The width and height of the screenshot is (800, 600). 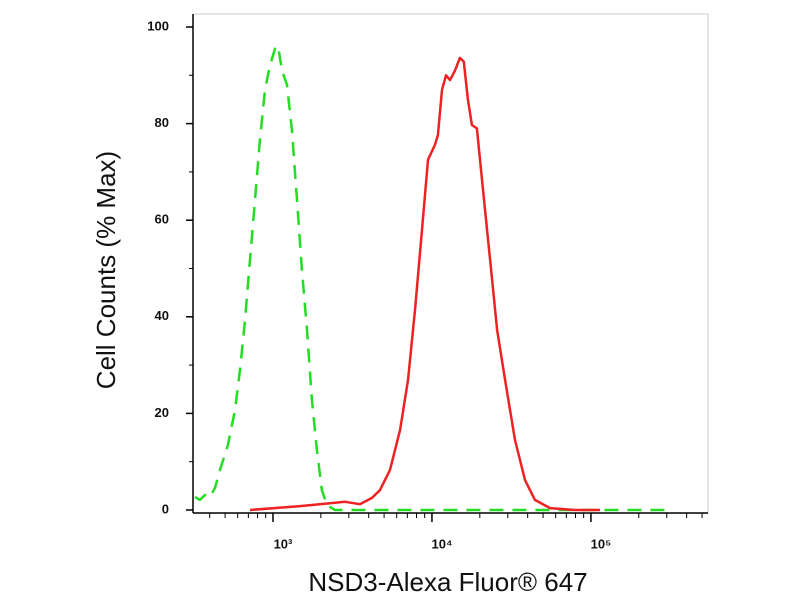 What do you see at coordinates (442, 543) in the screenshot?
I see `x-tick-label: 10⁴` at bounding box center [442, 543].